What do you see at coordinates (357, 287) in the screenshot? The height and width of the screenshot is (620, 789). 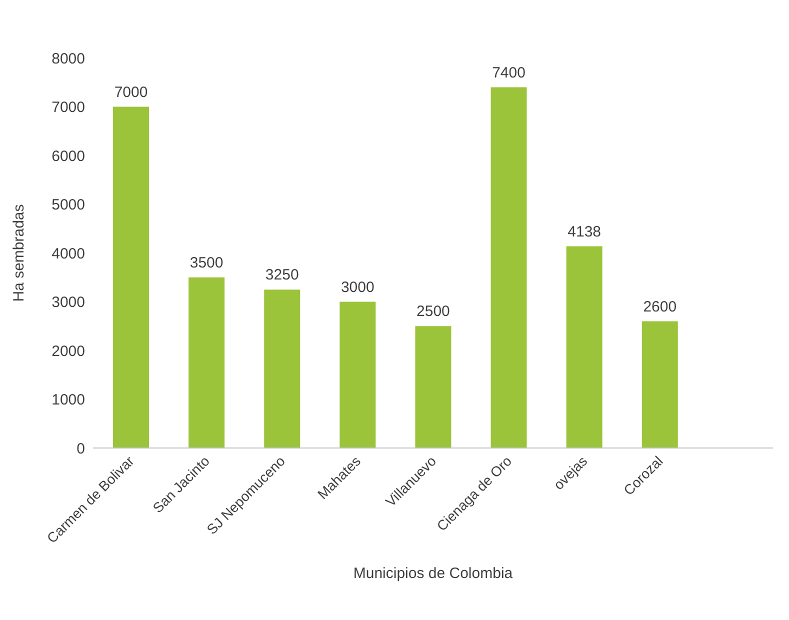 I see `data-label: 3000` at bounding box center [357, 287].